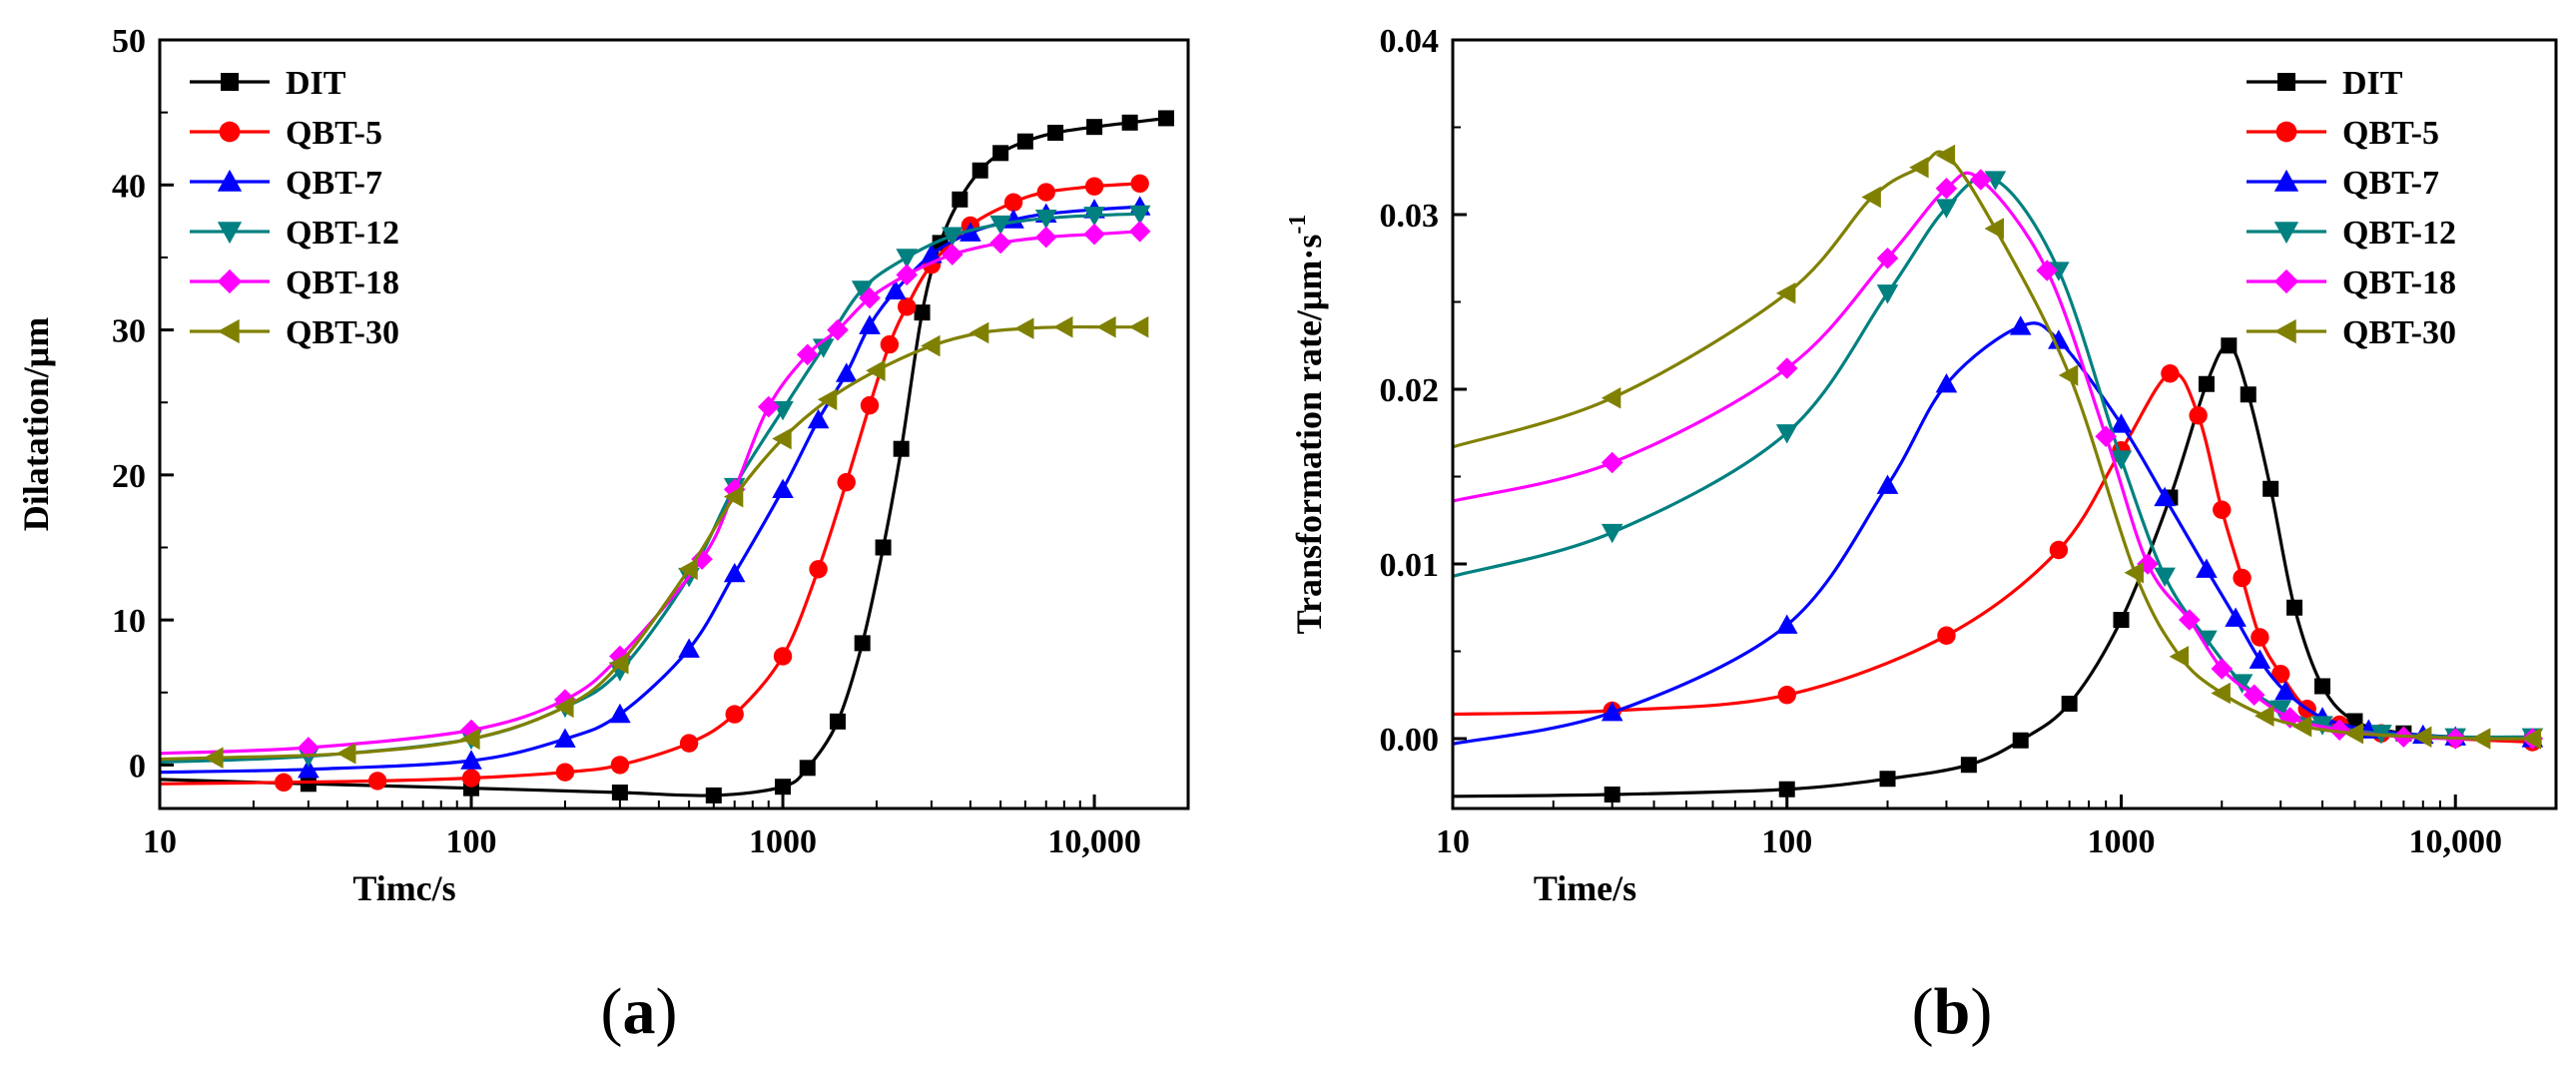 The width and height of the screenshot is (2576, 1065). What do you see at coordinates (129, 477) in the screenshot?
I see `y-tick-label: 20` at bounding box center [129, 477].